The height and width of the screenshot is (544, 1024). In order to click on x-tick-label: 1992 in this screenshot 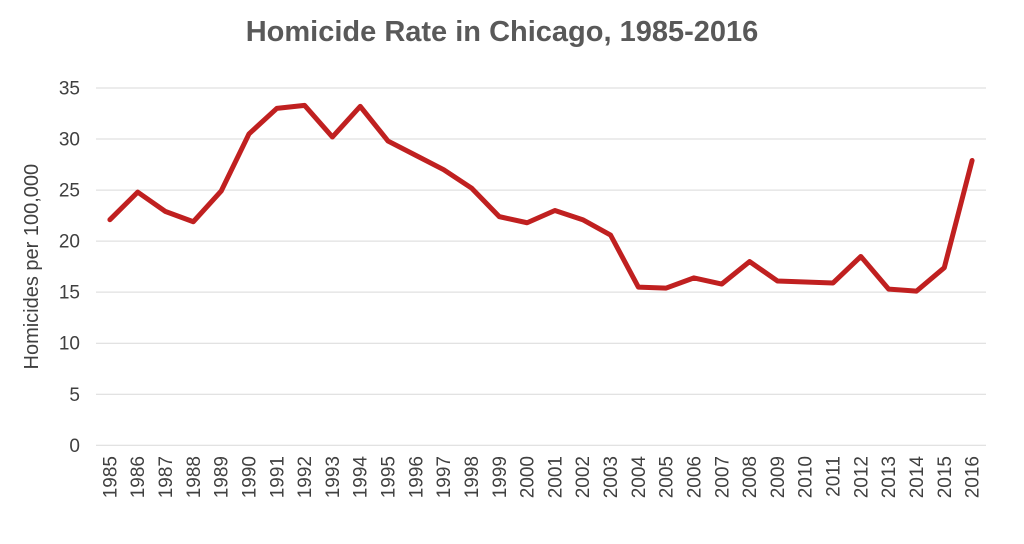, I will do `click(305, 477)`.